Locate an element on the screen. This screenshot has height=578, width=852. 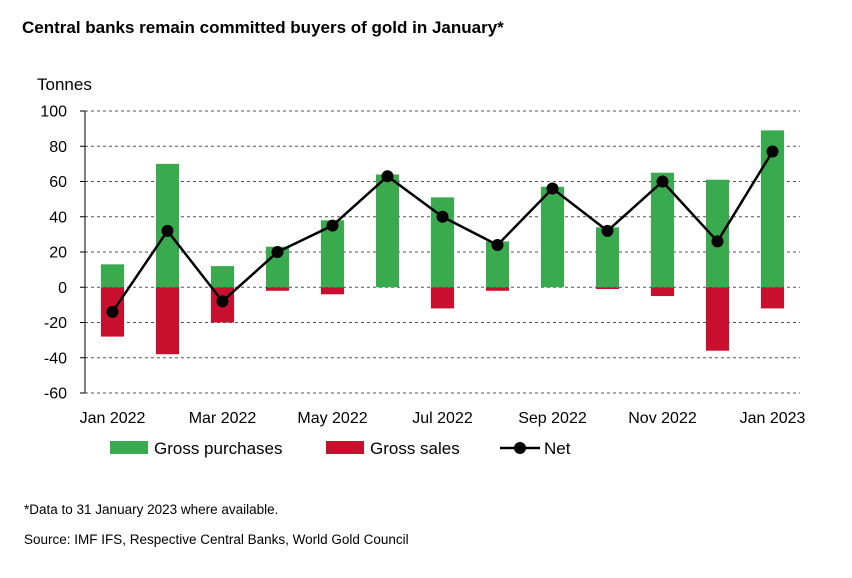
x-tick-label: Nov 2022 is located at coordinates (662, 418).